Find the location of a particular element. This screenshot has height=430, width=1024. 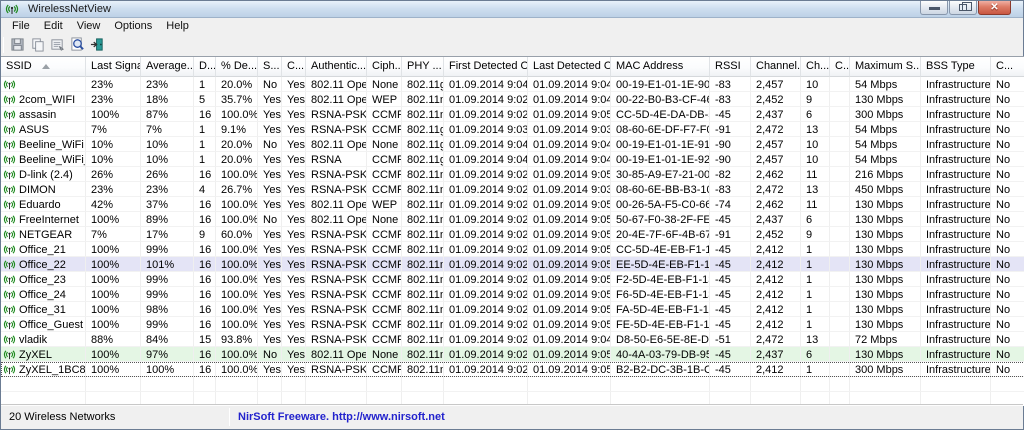

exit-button is located at coordinates (97, 45).